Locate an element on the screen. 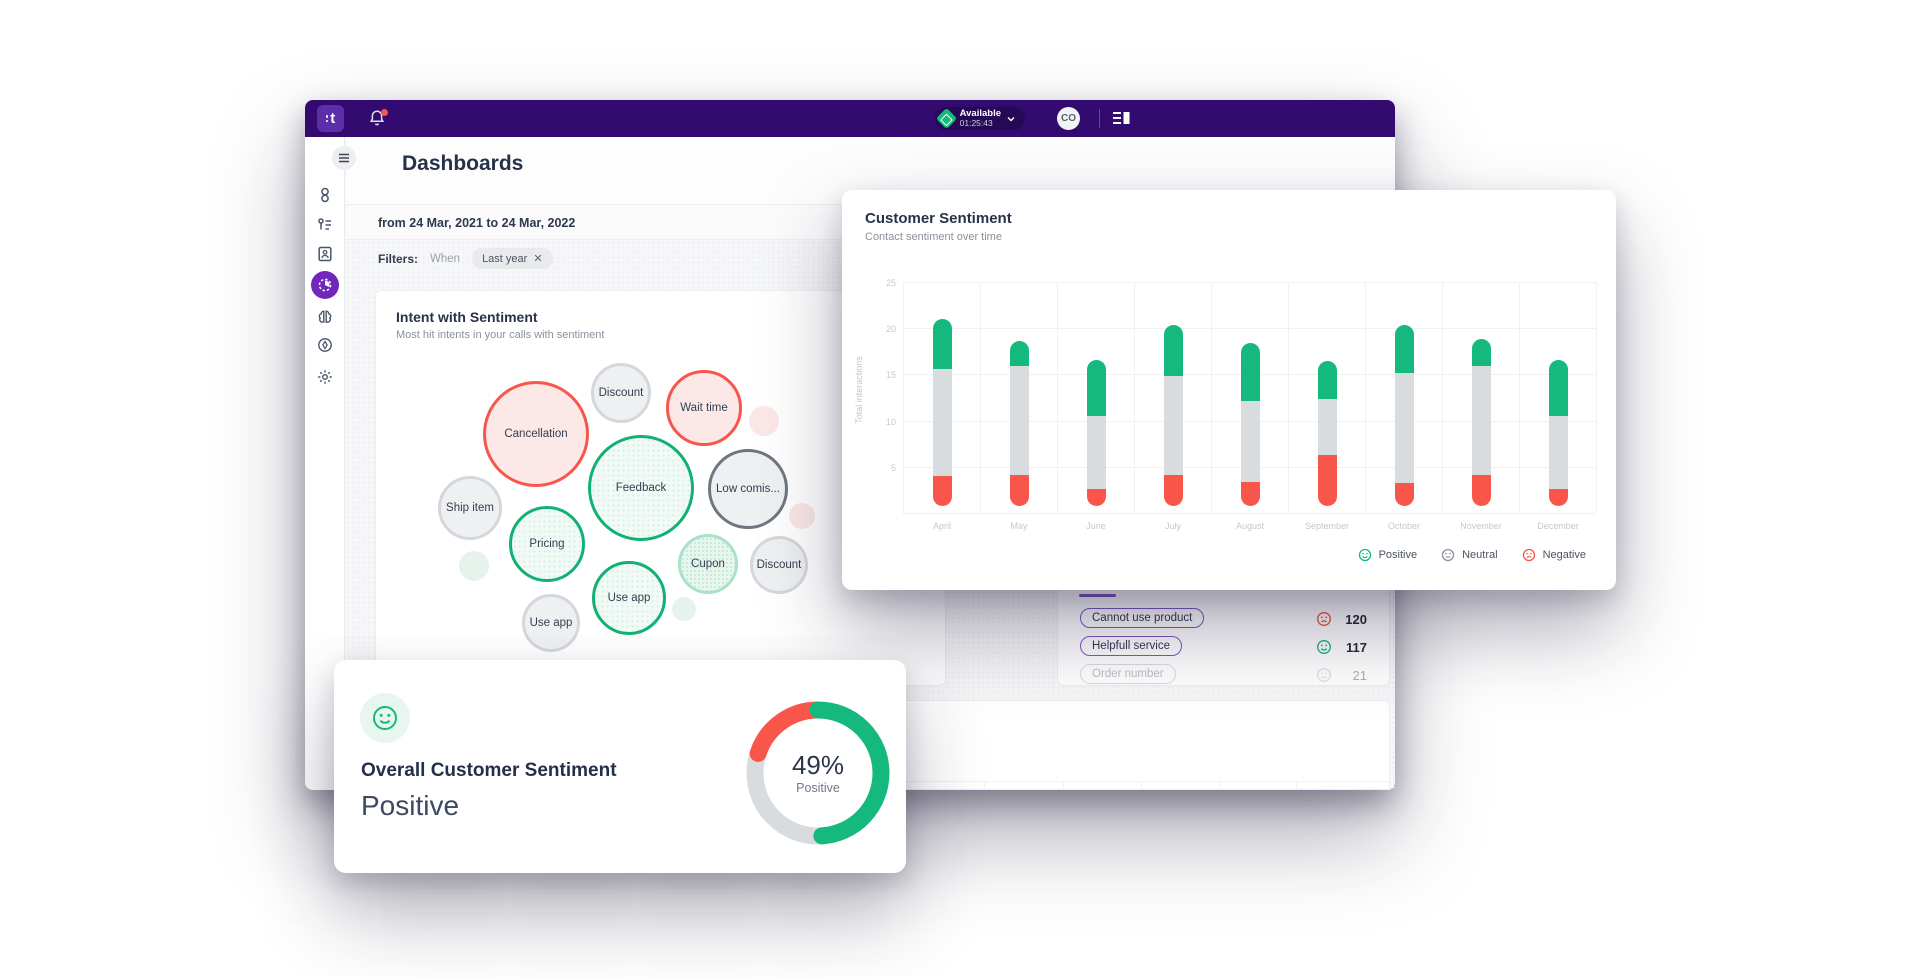  stacked-bar-june is located at coordinates (1096, 432).